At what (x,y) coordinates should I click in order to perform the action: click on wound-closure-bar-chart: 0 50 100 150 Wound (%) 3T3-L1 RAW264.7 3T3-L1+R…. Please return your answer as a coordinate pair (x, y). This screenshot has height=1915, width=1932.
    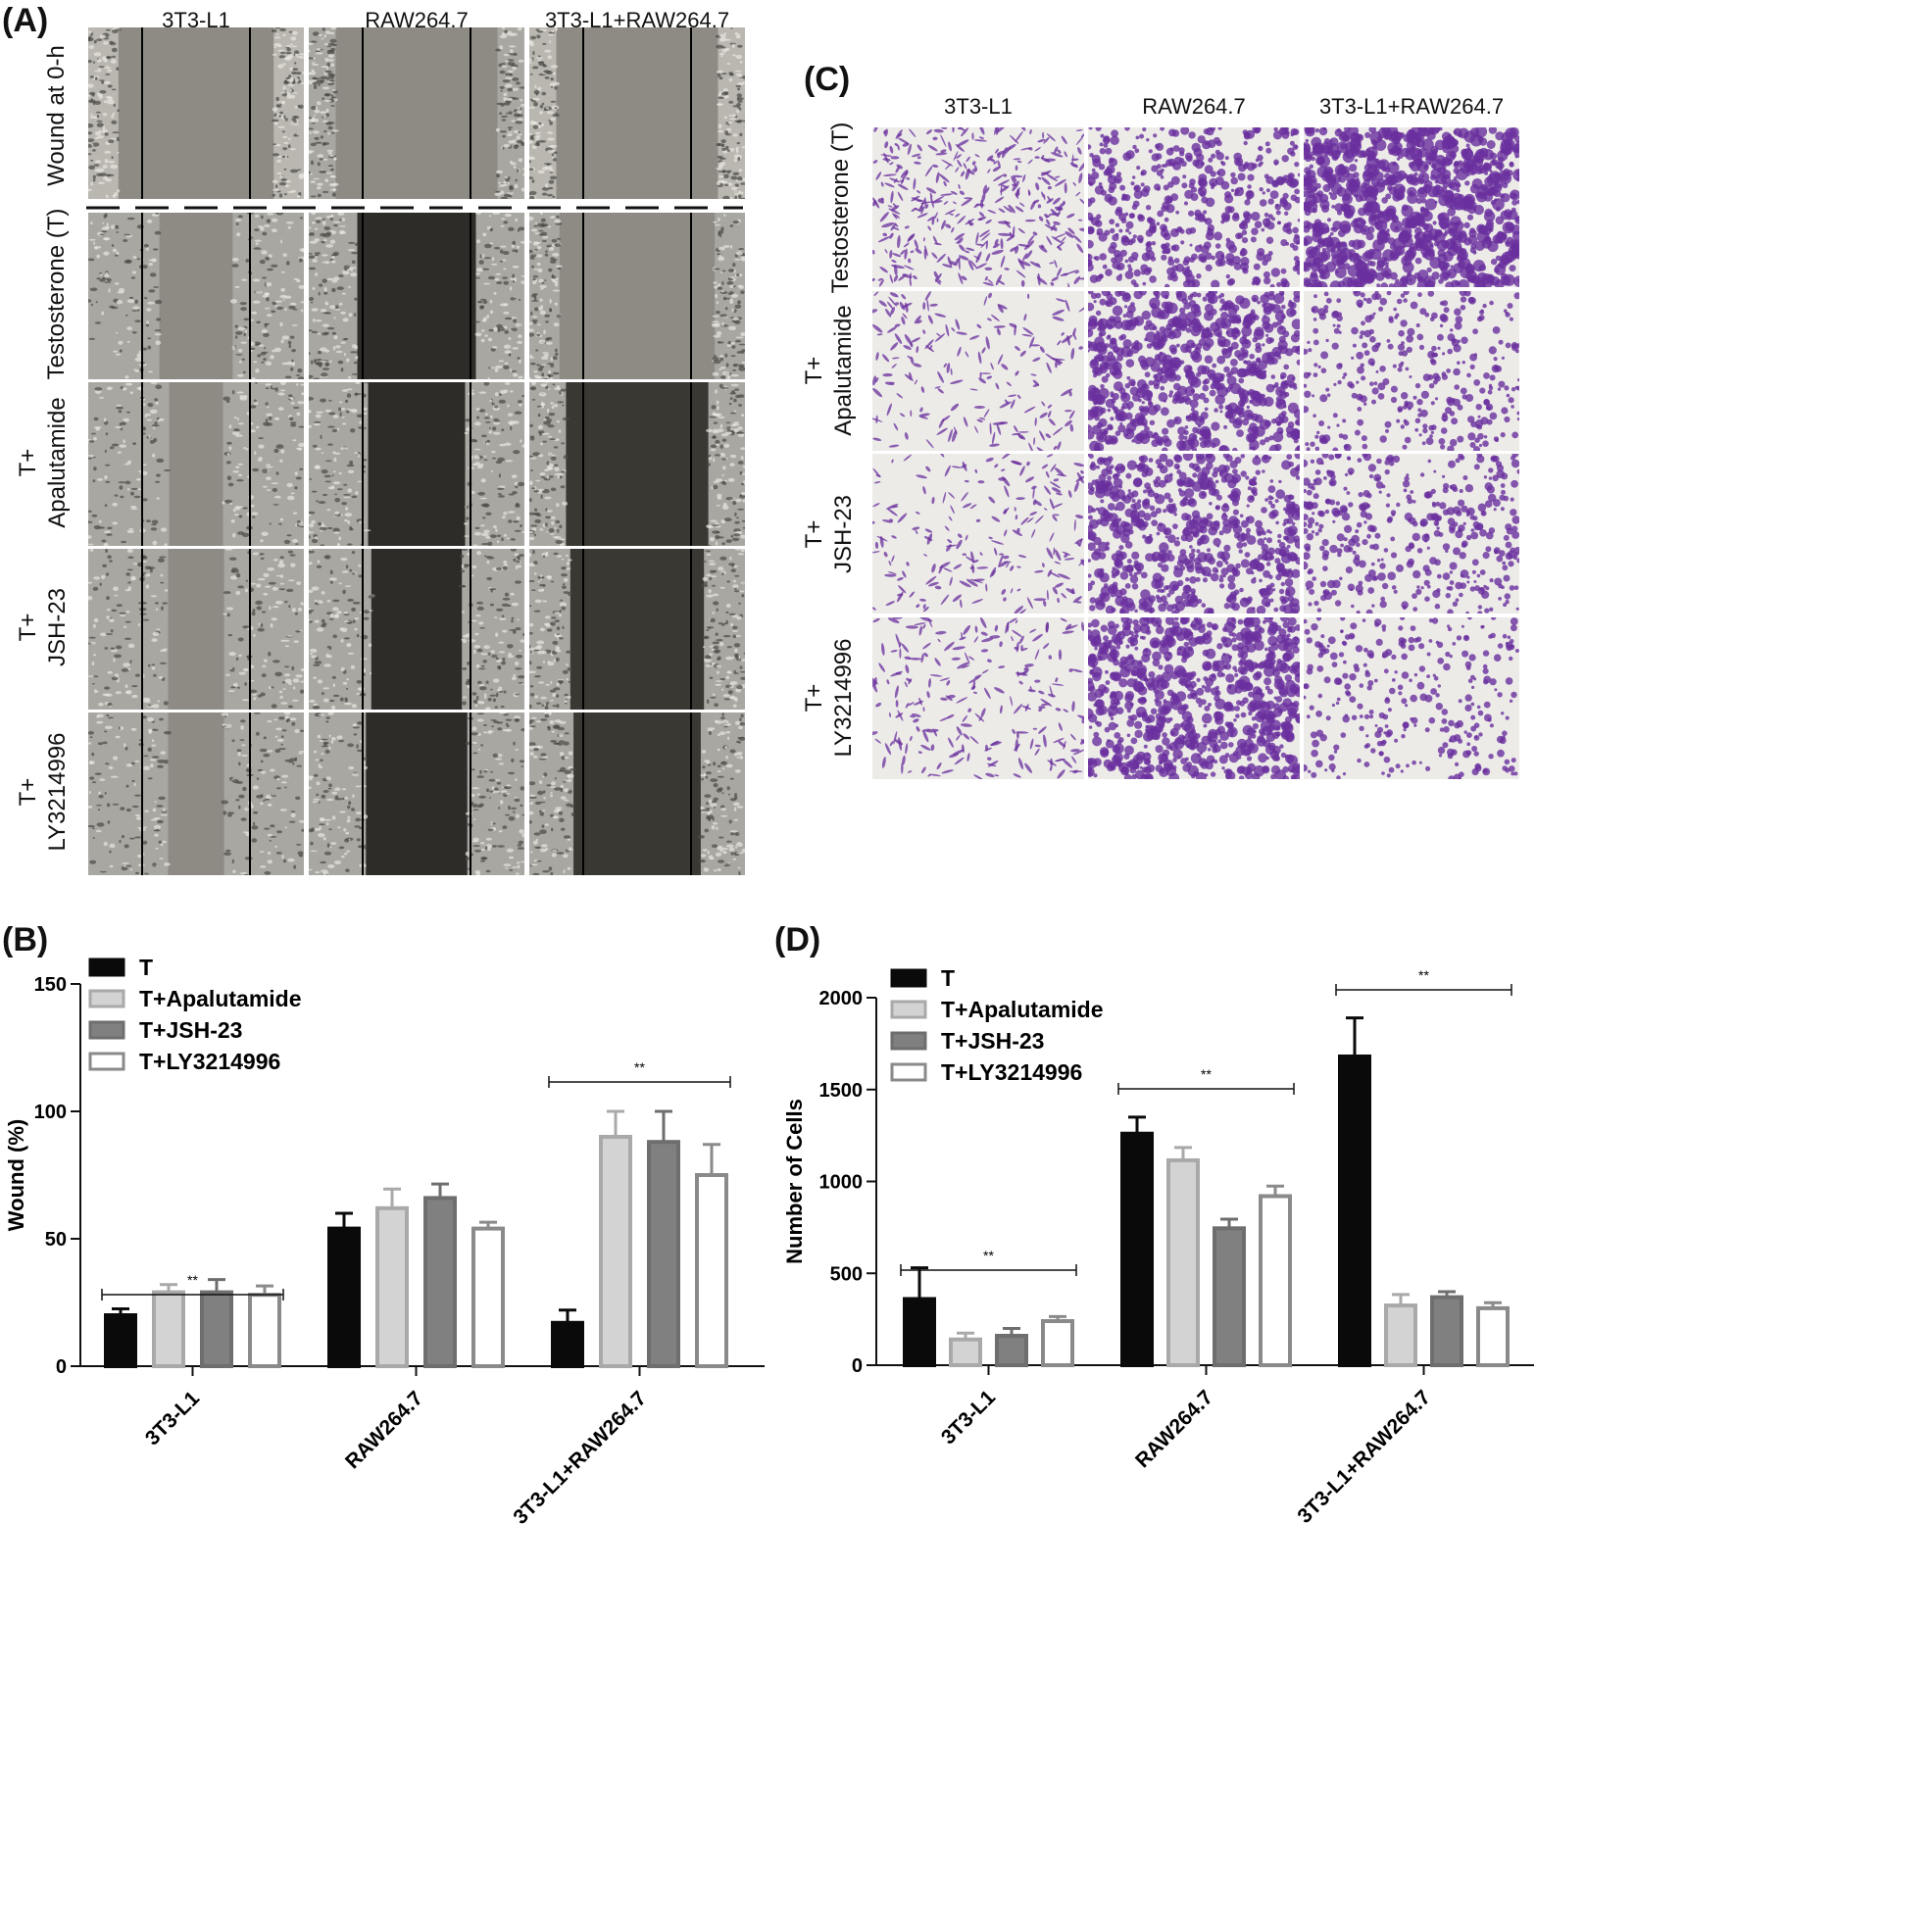
    Looking at the image, I should click on (384, 1242).